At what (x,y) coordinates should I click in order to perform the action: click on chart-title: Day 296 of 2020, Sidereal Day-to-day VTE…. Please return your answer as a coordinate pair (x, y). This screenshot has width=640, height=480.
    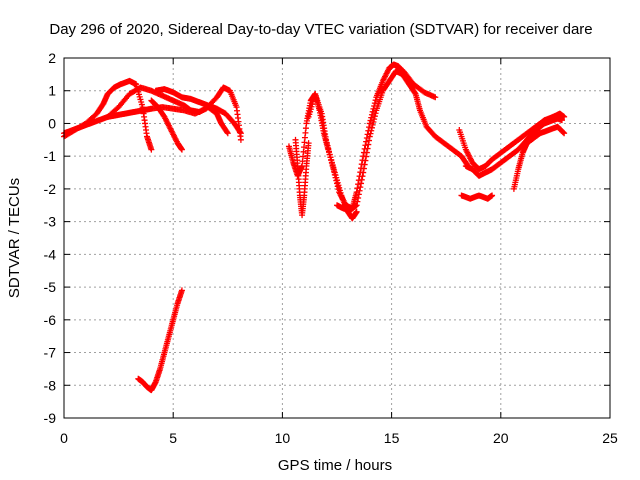
    Looking at the image, I should click on (320, 29).